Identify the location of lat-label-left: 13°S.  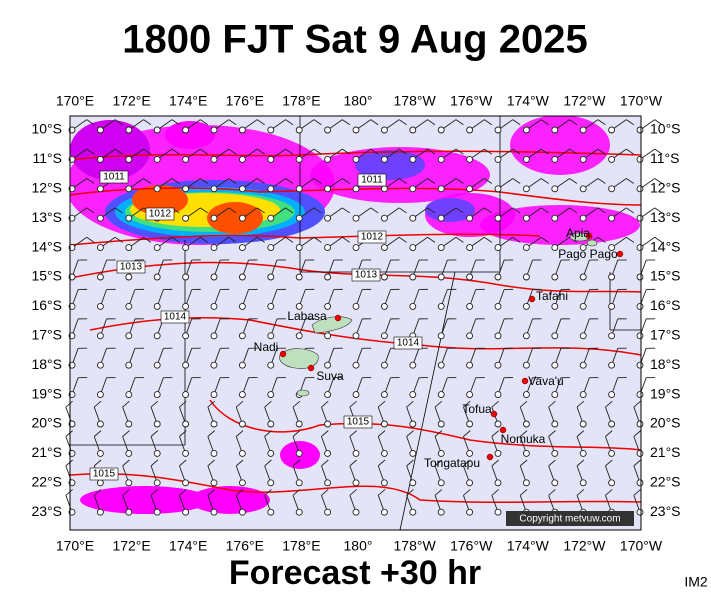
(46, 217).